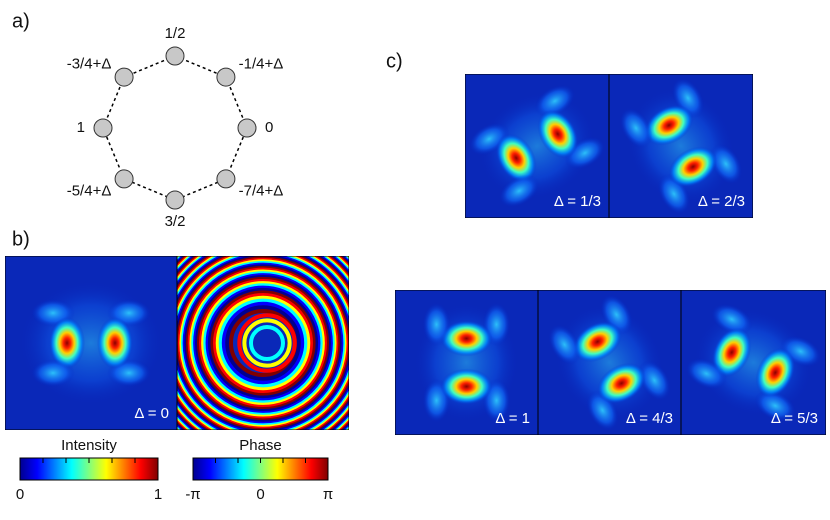 This screenshot has height=520, width=830. I want to click on node-label: -5/4+Δ, so click(89, 191).